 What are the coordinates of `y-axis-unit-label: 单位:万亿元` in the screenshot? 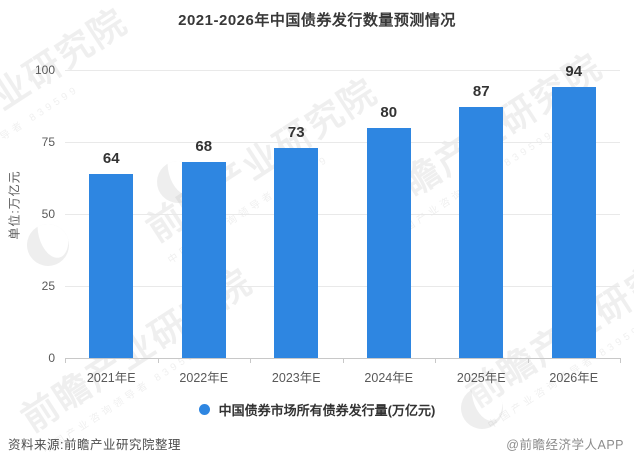 It's located at (14, 205).